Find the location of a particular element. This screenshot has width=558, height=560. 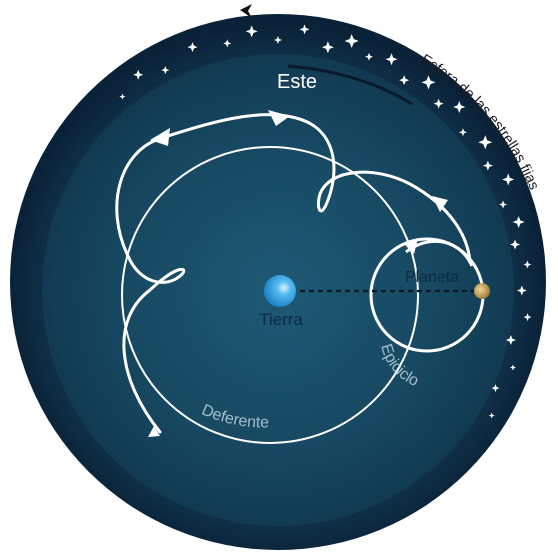

planet-icon is located at coordinates (482, 291).